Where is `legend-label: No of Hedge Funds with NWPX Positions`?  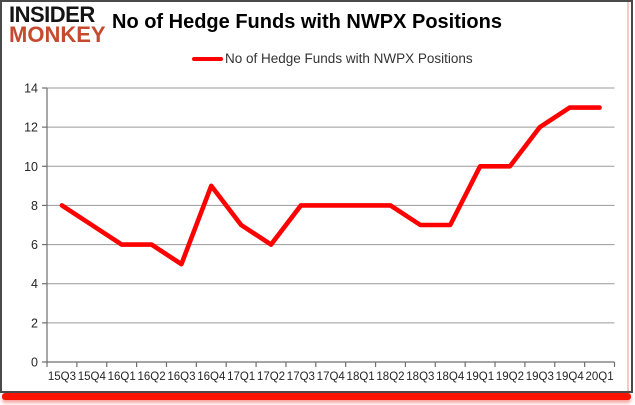 legend-label: No of Hedge Funds with NWPX Positions is located at coordinates (349, 58).